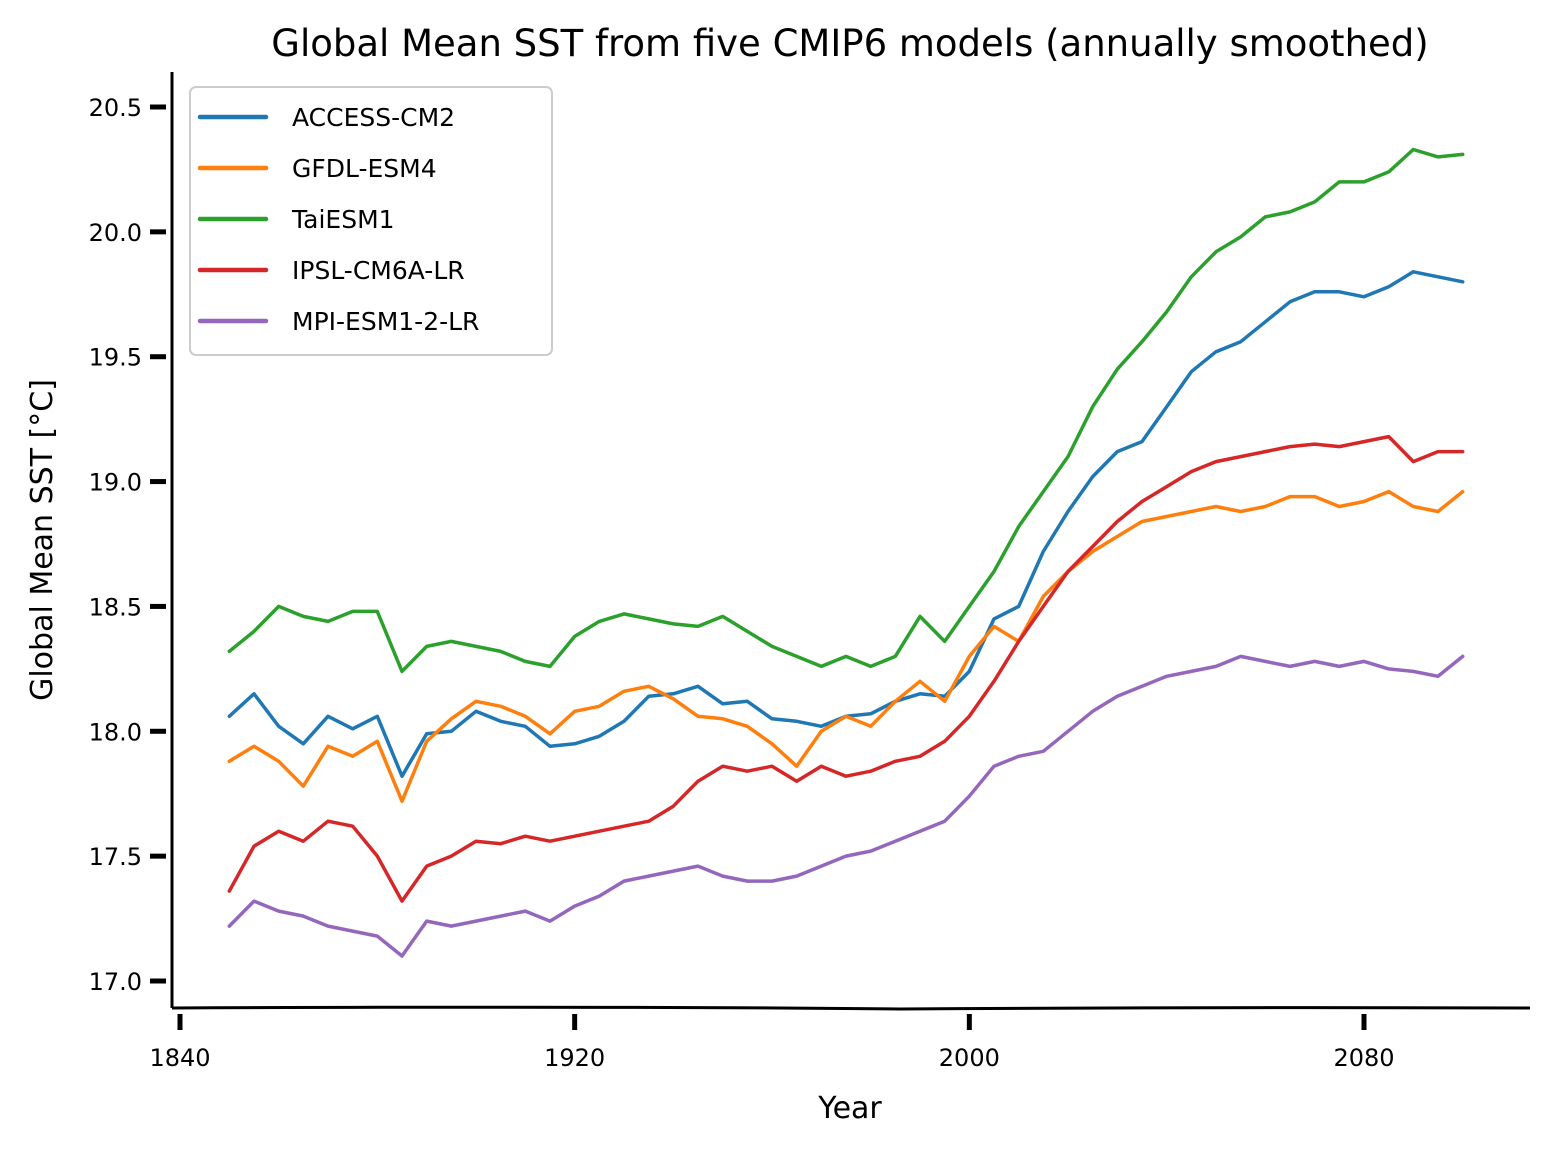 The height and width of the screenshot is (1149, 1551). What do you see at coordinates (115, 982) in the screenshot?
I see `y-tick-label: 17.0` at bounding box center [115, 982].